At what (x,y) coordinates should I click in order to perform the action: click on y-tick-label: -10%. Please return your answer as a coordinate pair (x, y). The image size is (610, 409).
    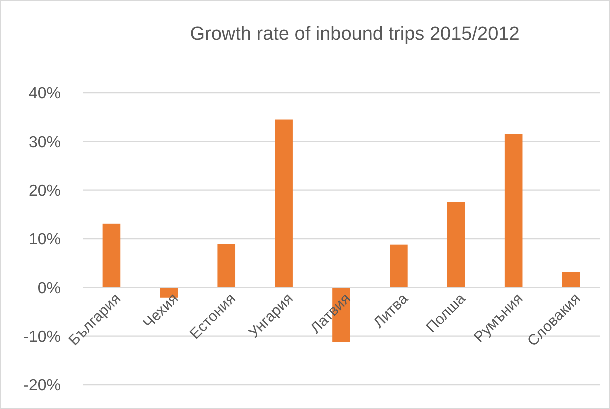
    Looking at the image, I should click on (42, 337).